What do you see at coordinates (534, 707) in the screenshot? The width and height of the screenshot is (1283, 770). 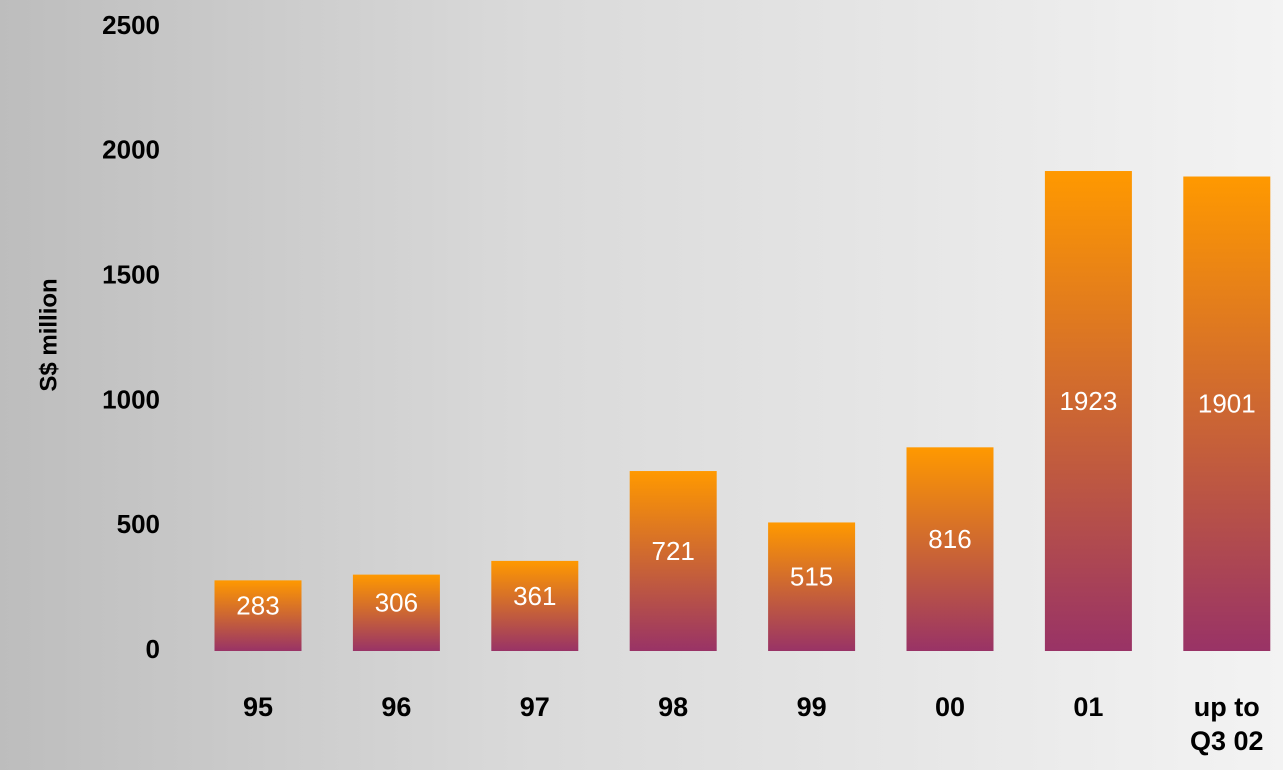 I see `x-tick-label: 97` at bounding box center [534, 707].